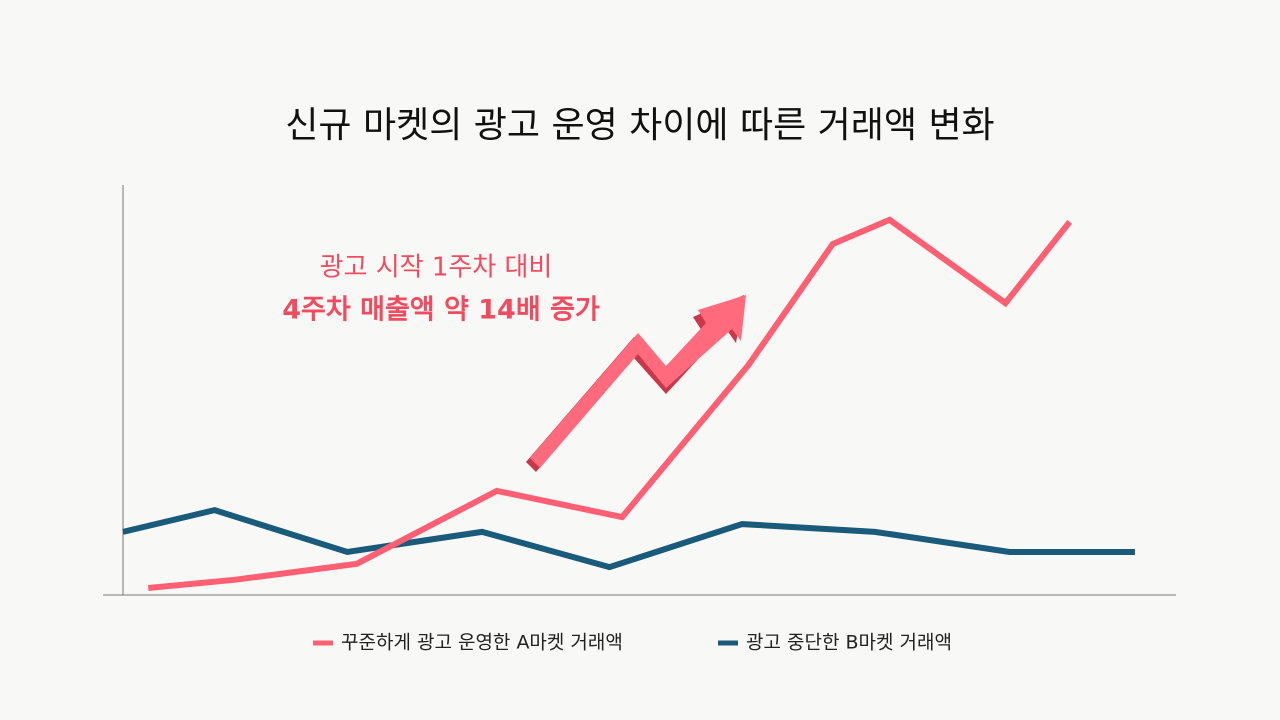  Describe the element at coordinates (639, 125) in the screenshot. I see `chart-title: 신규 마켓의 광고 운영 차이에 따른 거래액 변화` at that location.